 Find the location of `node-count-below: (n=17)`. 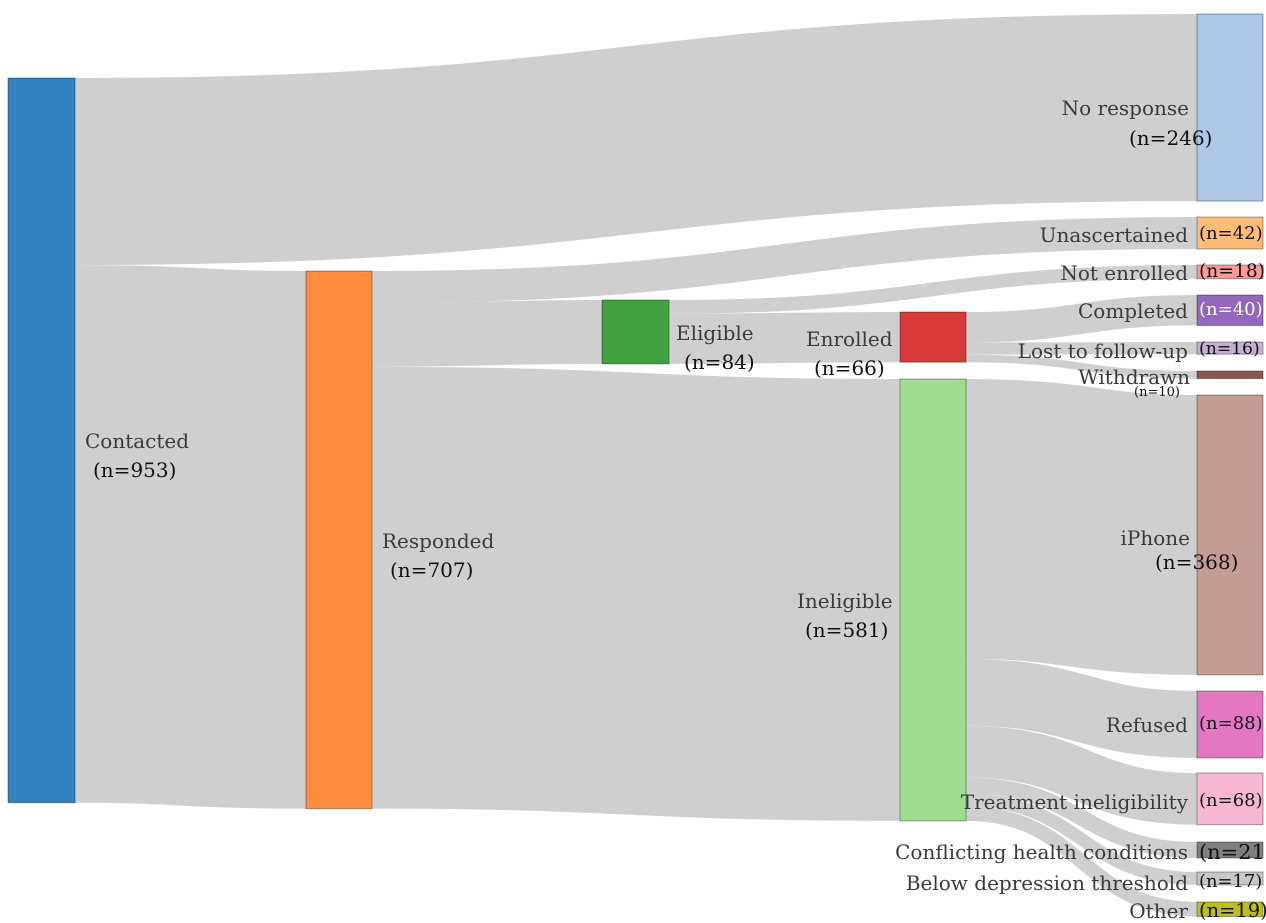

node-count-below: (n=17) is located at coordinates (1230, 882).